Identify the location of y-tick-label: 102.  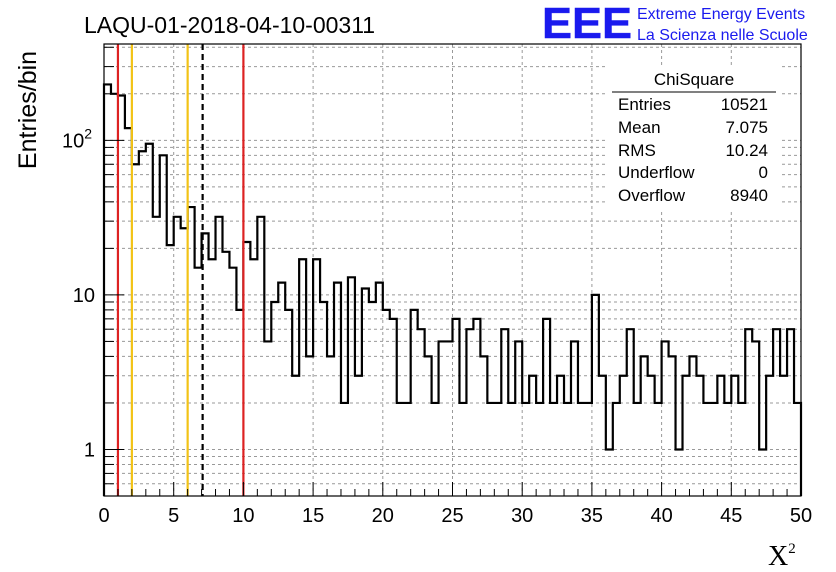
(77, 138).